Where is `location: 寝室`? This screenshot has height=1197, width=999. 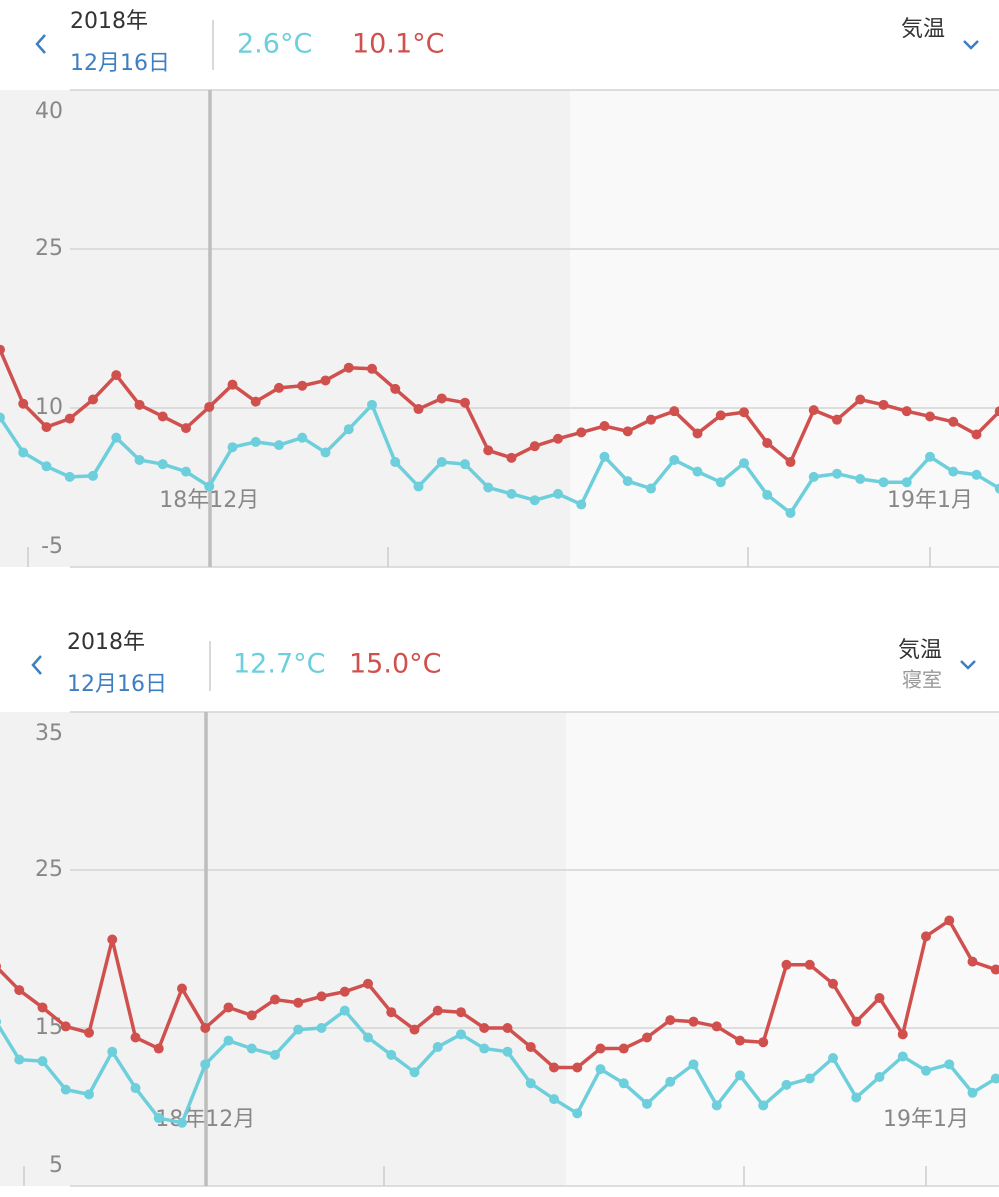
location: 寝室 is located at coordinates (922, 680).